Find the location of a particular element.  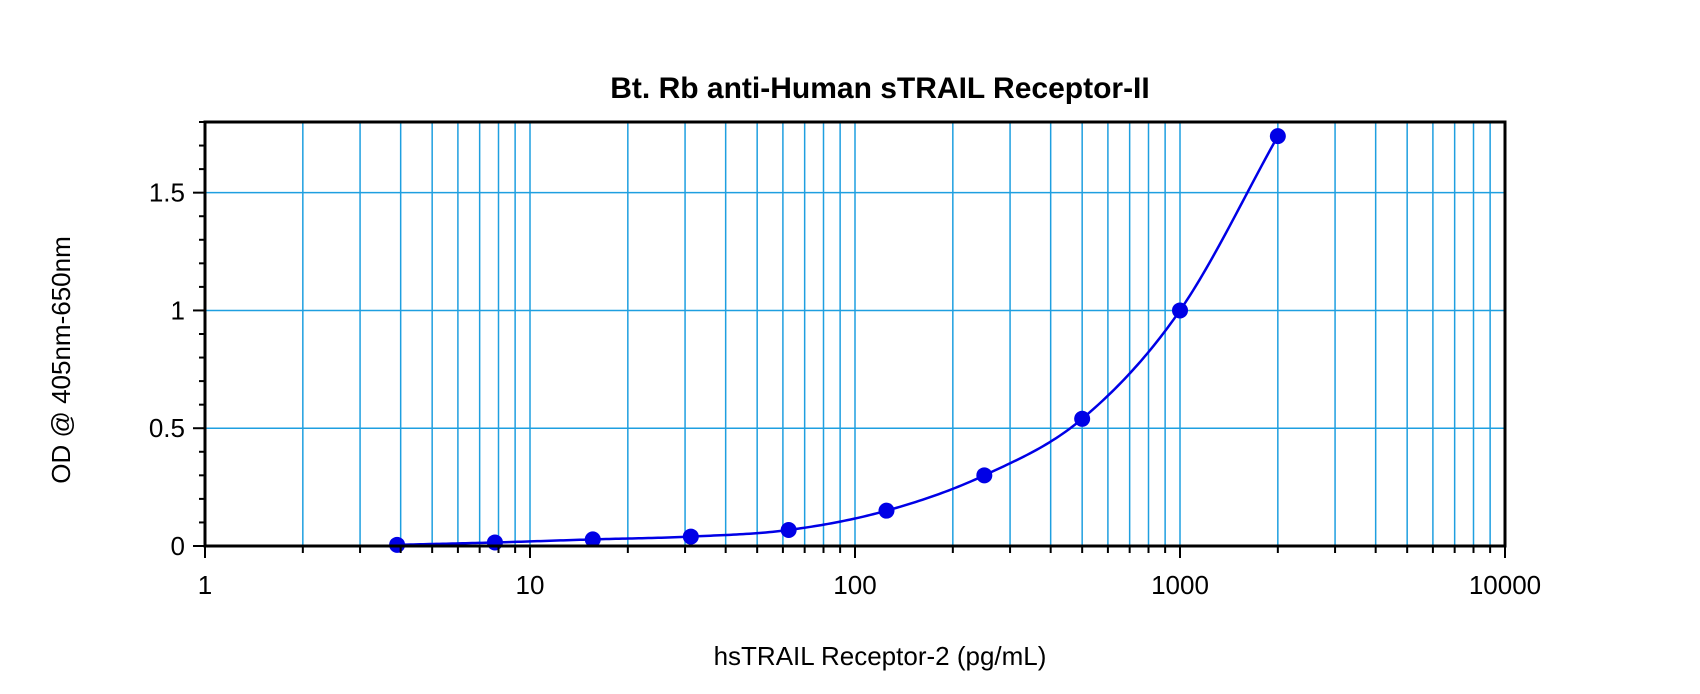

x-tick-labels: 1 10 100 1000 10000 is located at coordinates (869, 585).